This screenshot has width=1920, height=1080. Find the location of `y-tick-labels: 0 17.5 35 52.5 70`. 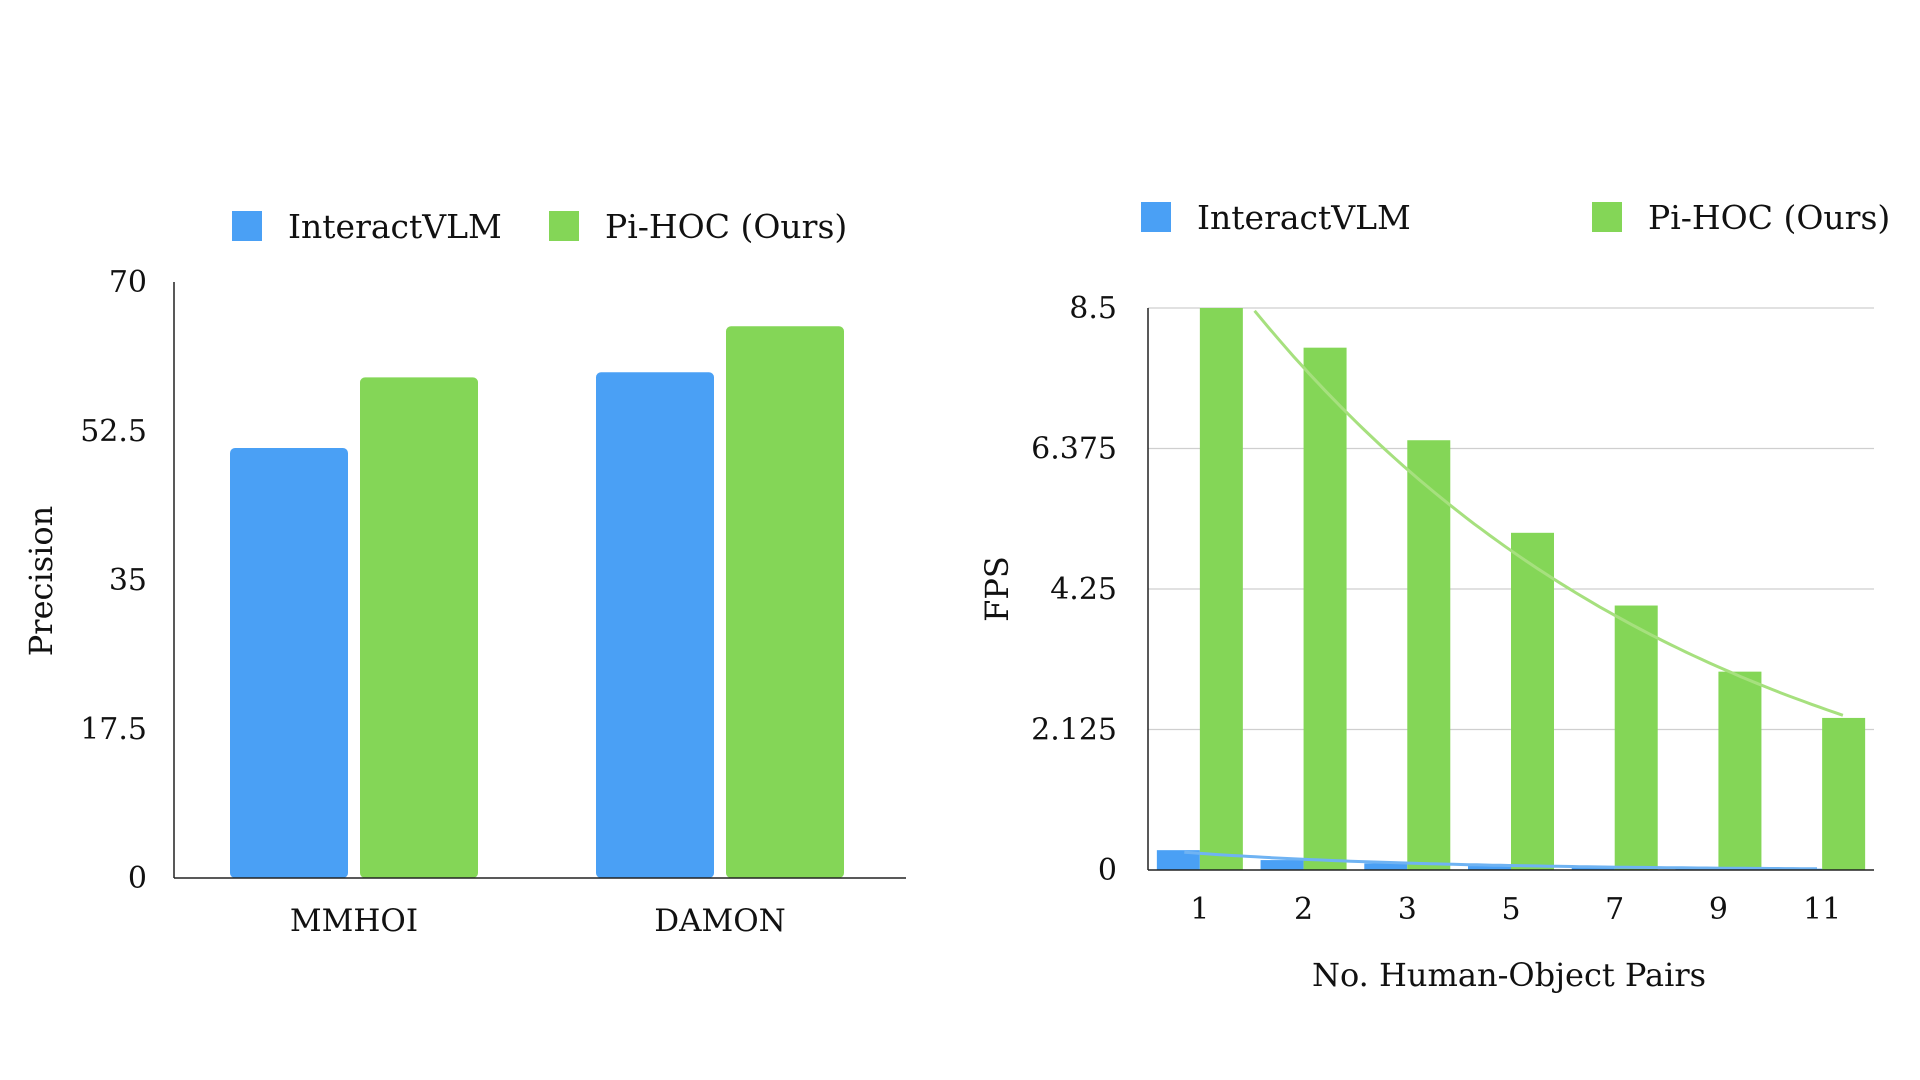

y-tick-labels: 0 17.5 35 52.5 70 is located at coordinates (113, 580).